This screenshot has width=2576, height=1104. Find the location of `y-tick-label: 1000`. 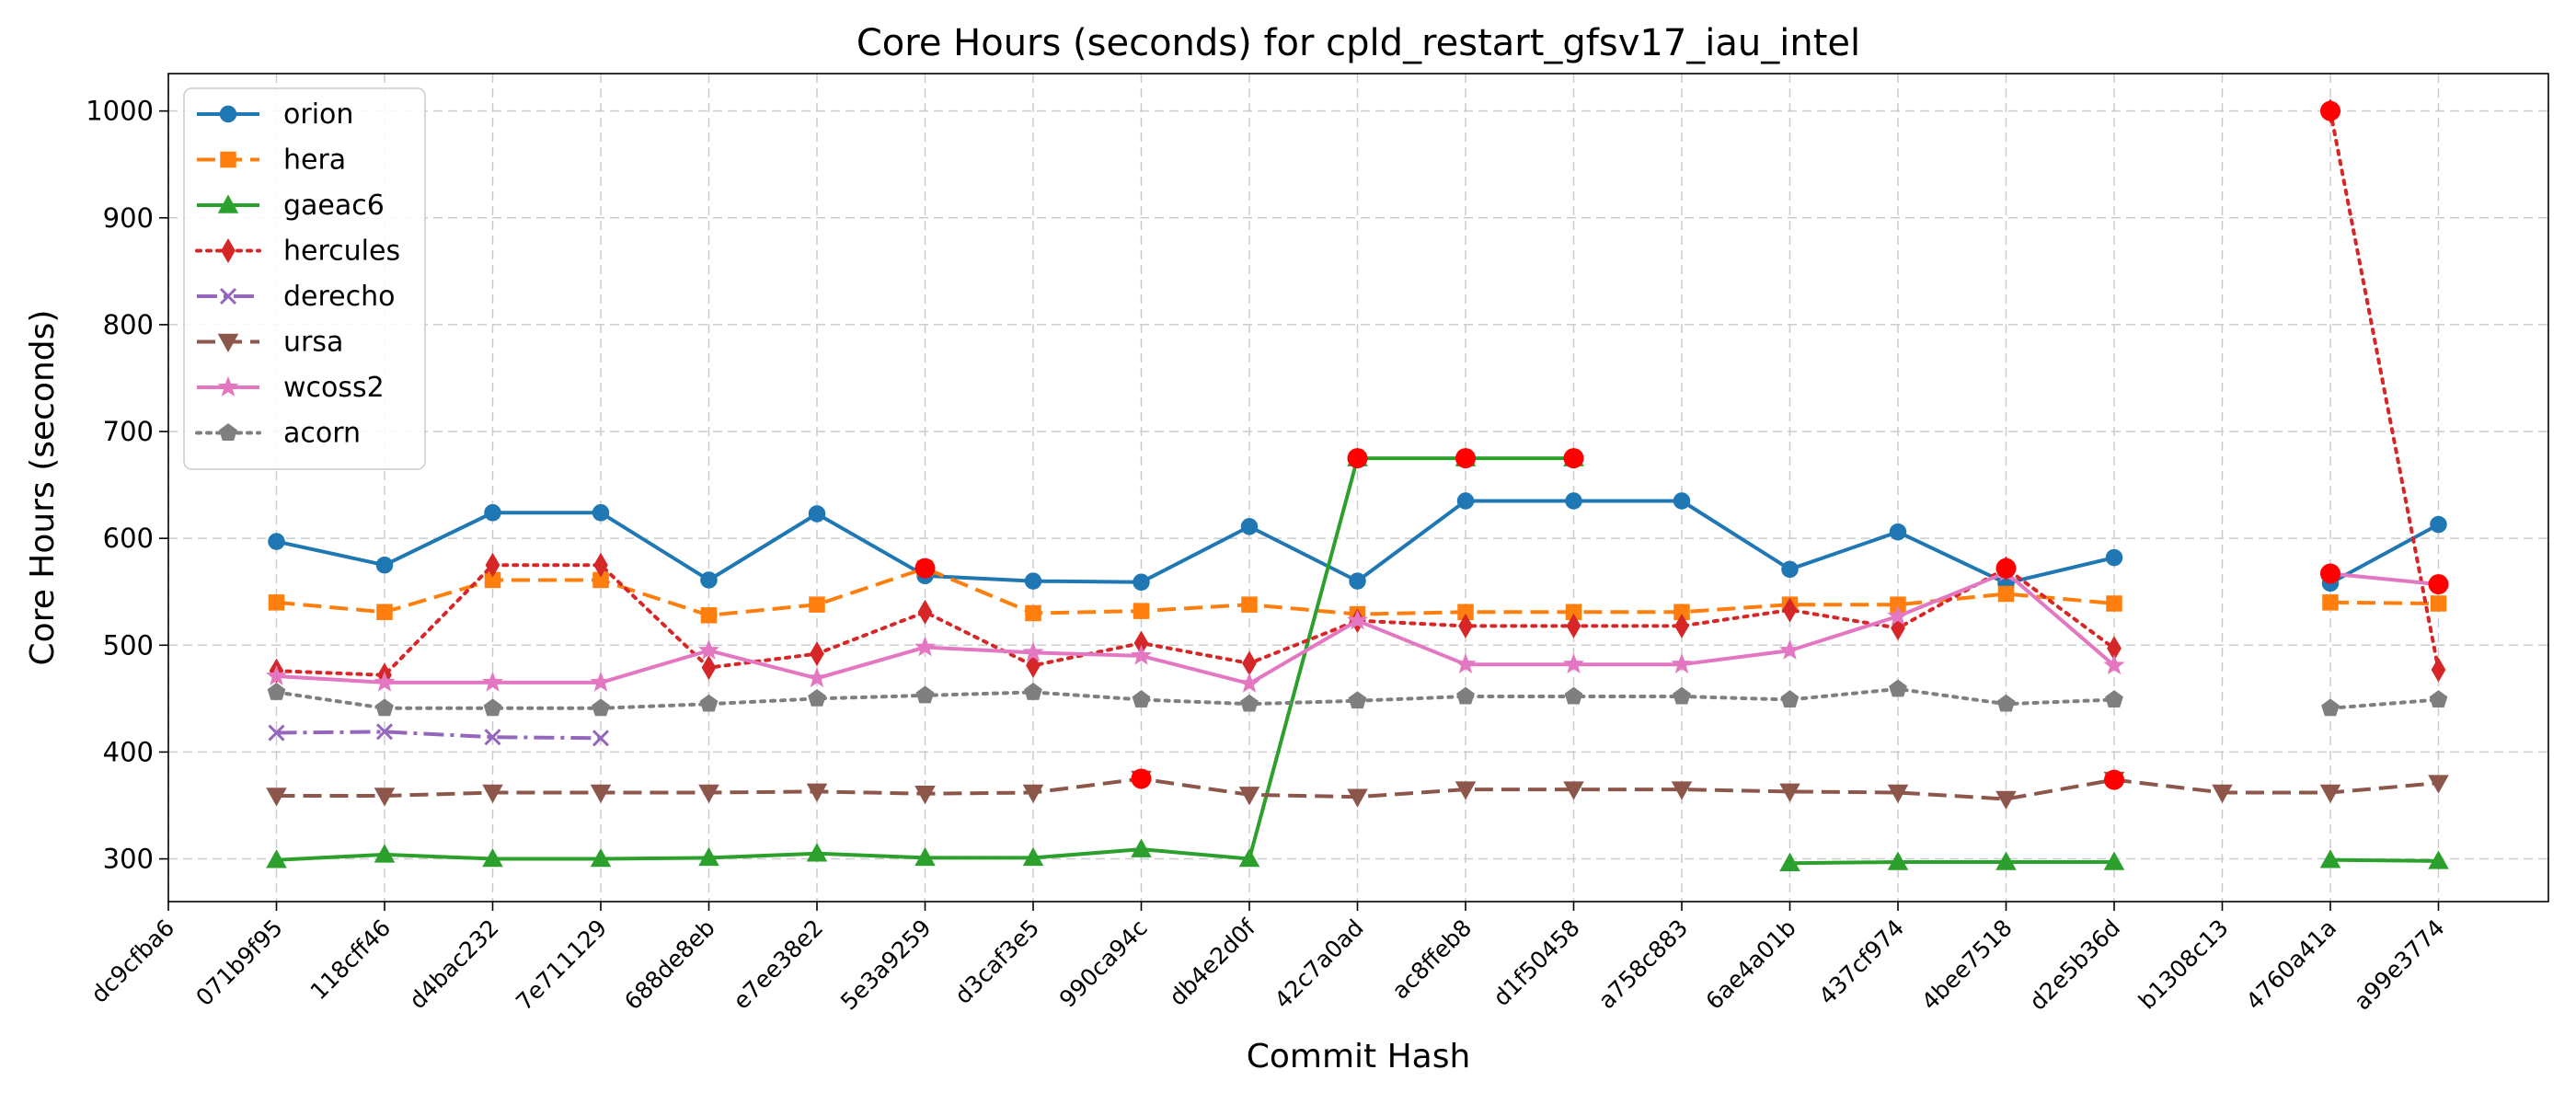

y-tick-label: 1000 is located at coordinates (120, 111).